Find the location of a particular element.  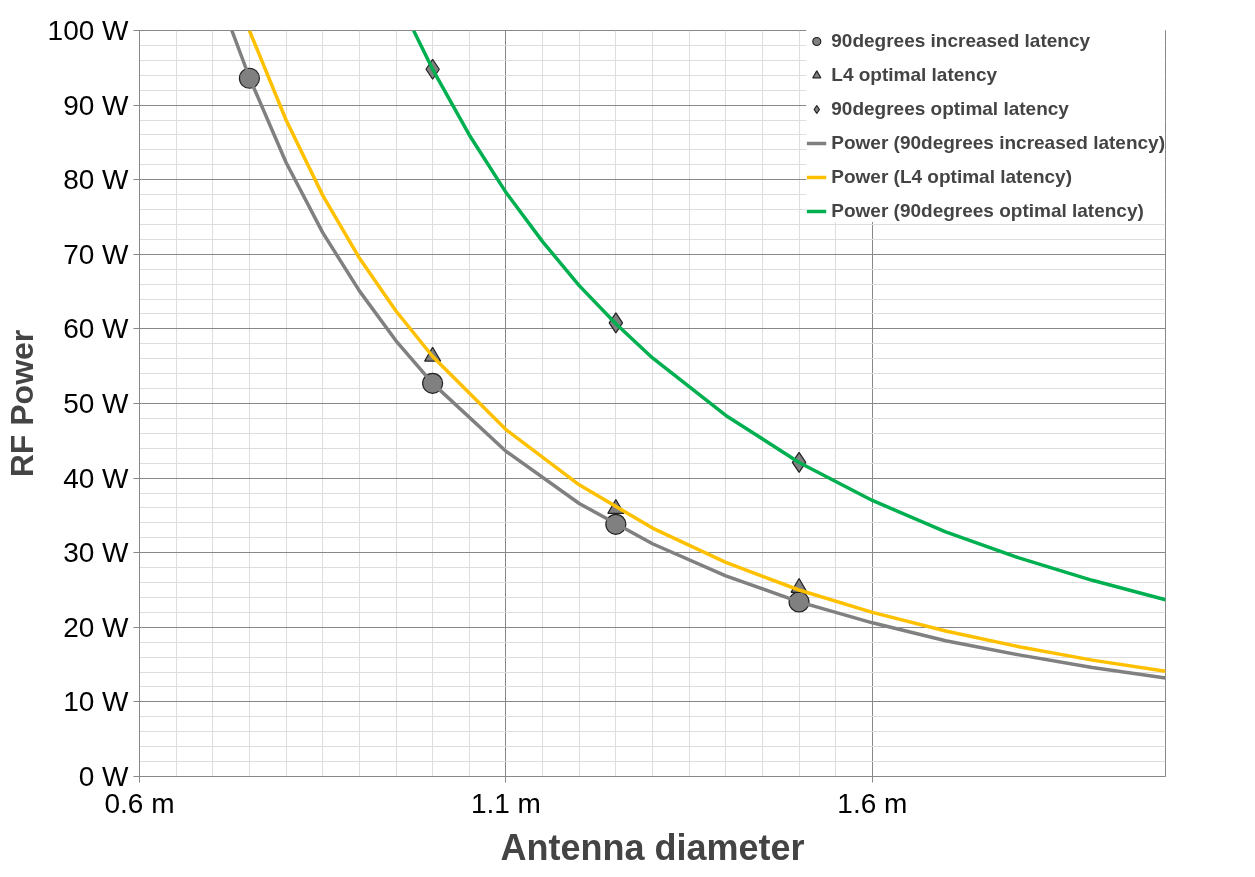

y-tick-label: 10 W is located at coordinates (96, 702).